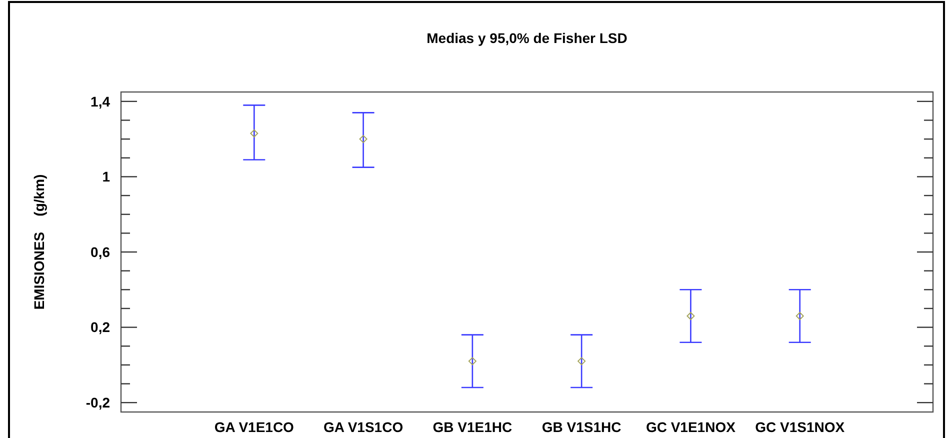 This screenshot has width=947, height=438. What do you see at coordinates (582, 427) in the screenshot?
I see `x-tick-label: GB V1S1HC` at bounding box center [582, 427].